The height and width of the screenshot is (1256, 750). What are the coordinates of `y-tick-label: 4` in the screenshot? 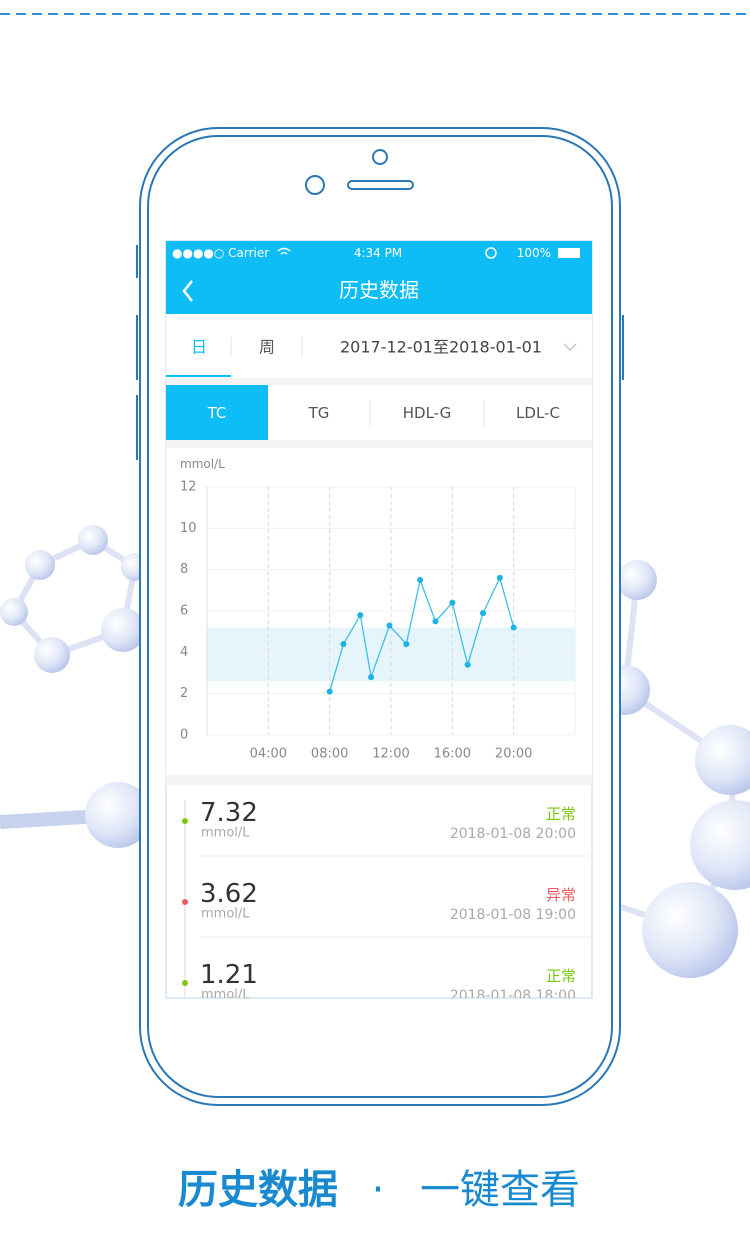 It's located at (184, 652).